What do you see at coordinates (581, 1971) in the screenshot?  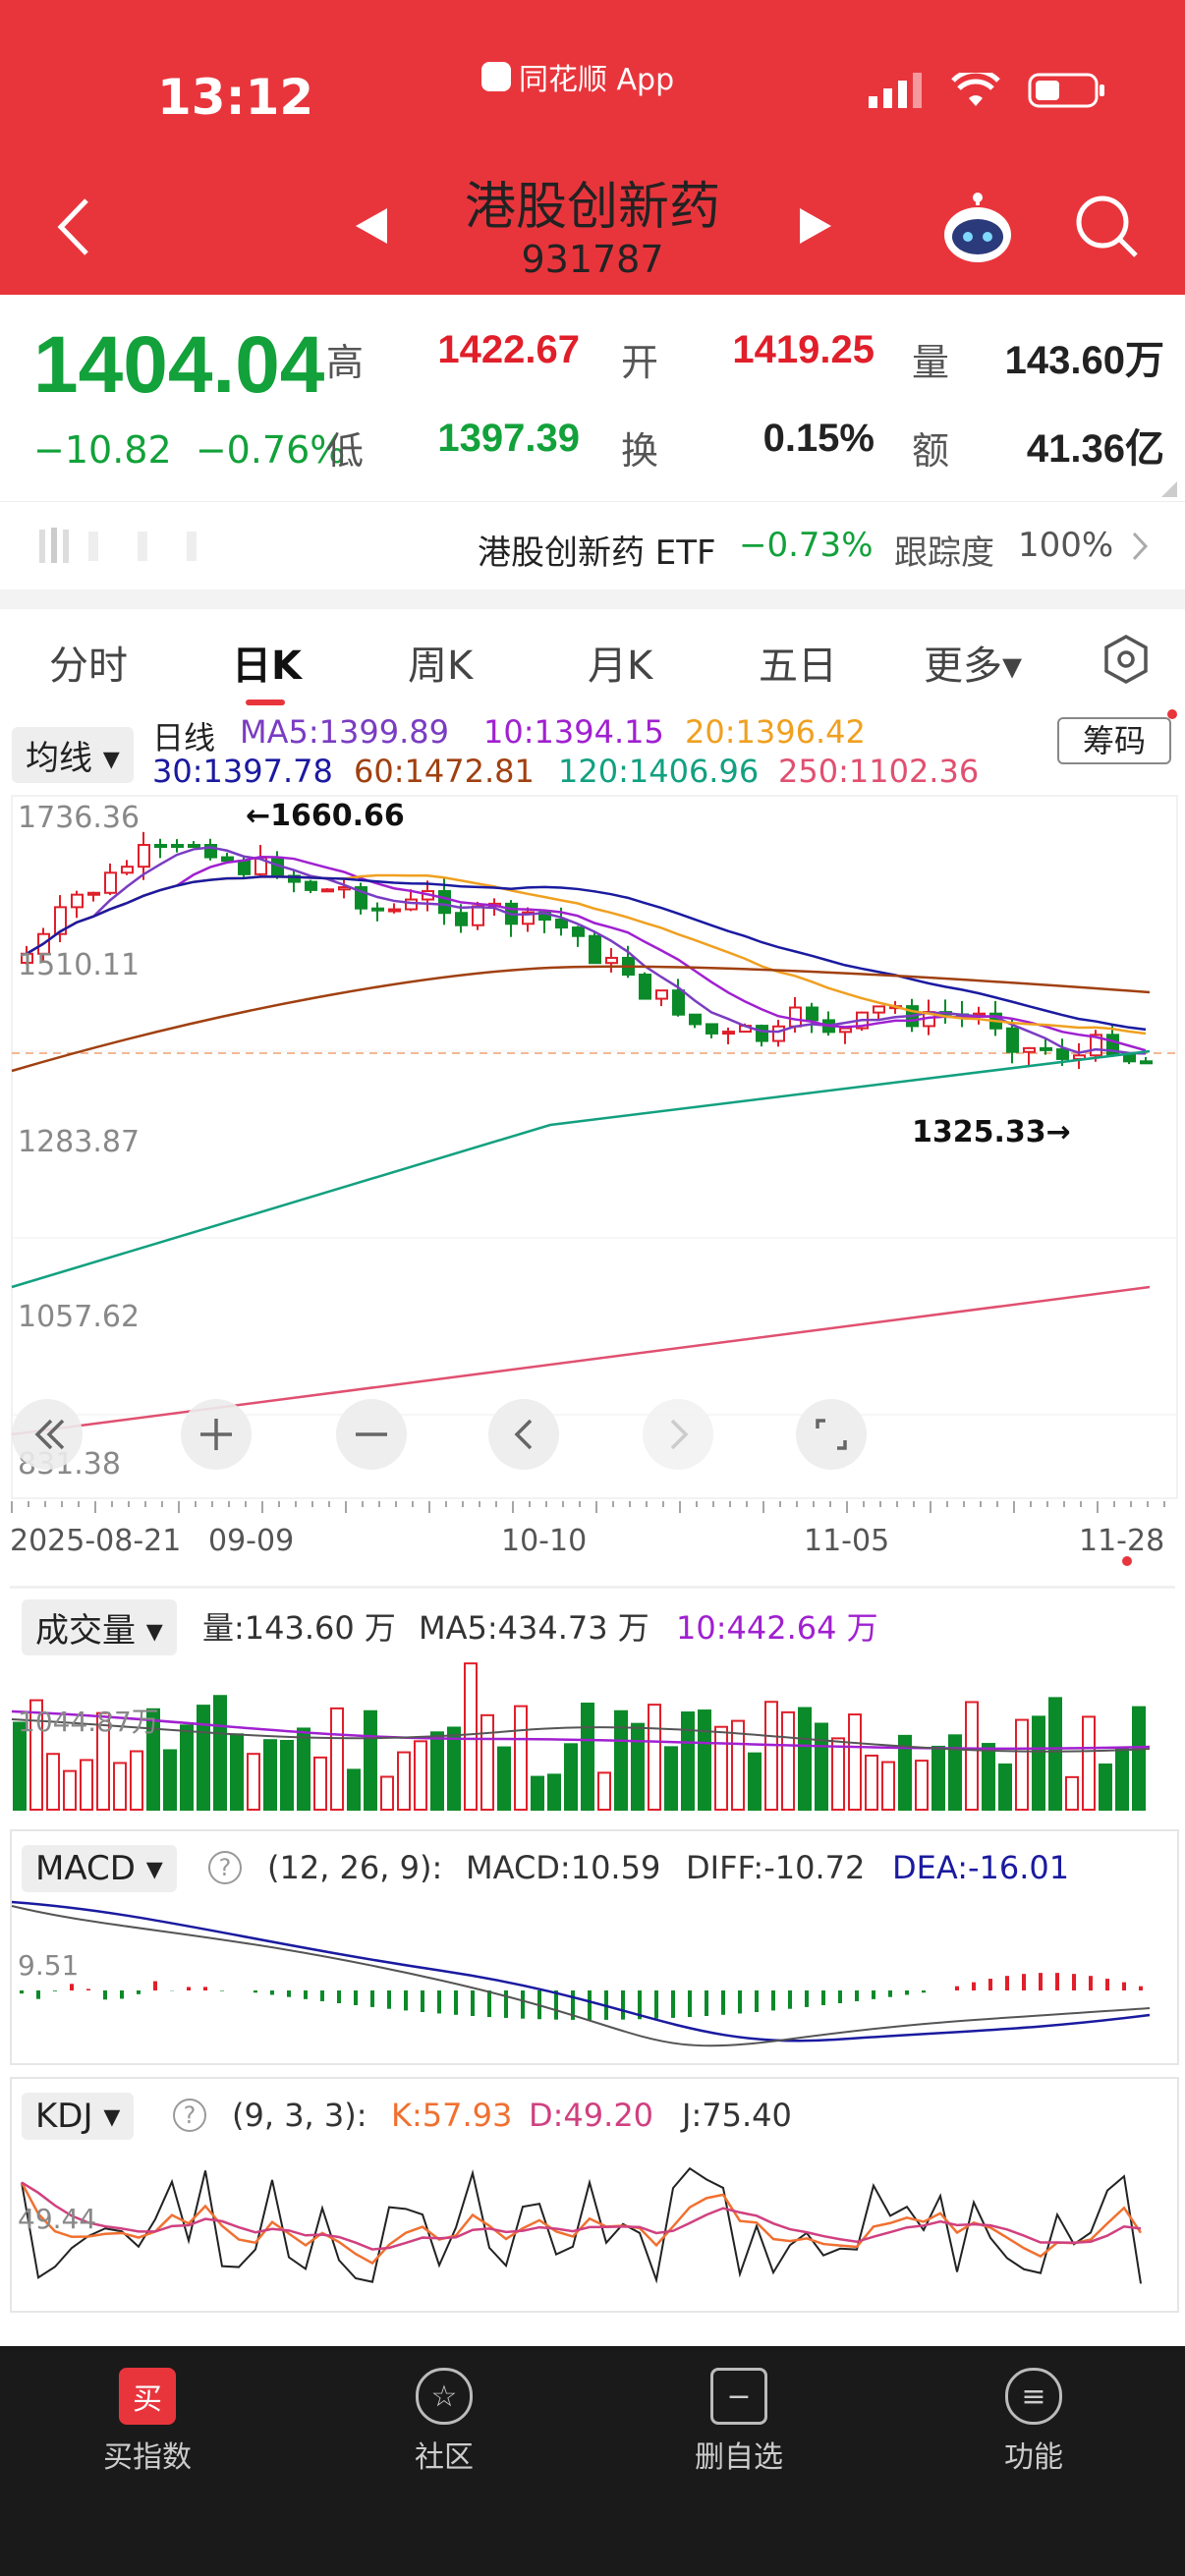 I see `macd-dea-line` at bounding box center [581, 1971].